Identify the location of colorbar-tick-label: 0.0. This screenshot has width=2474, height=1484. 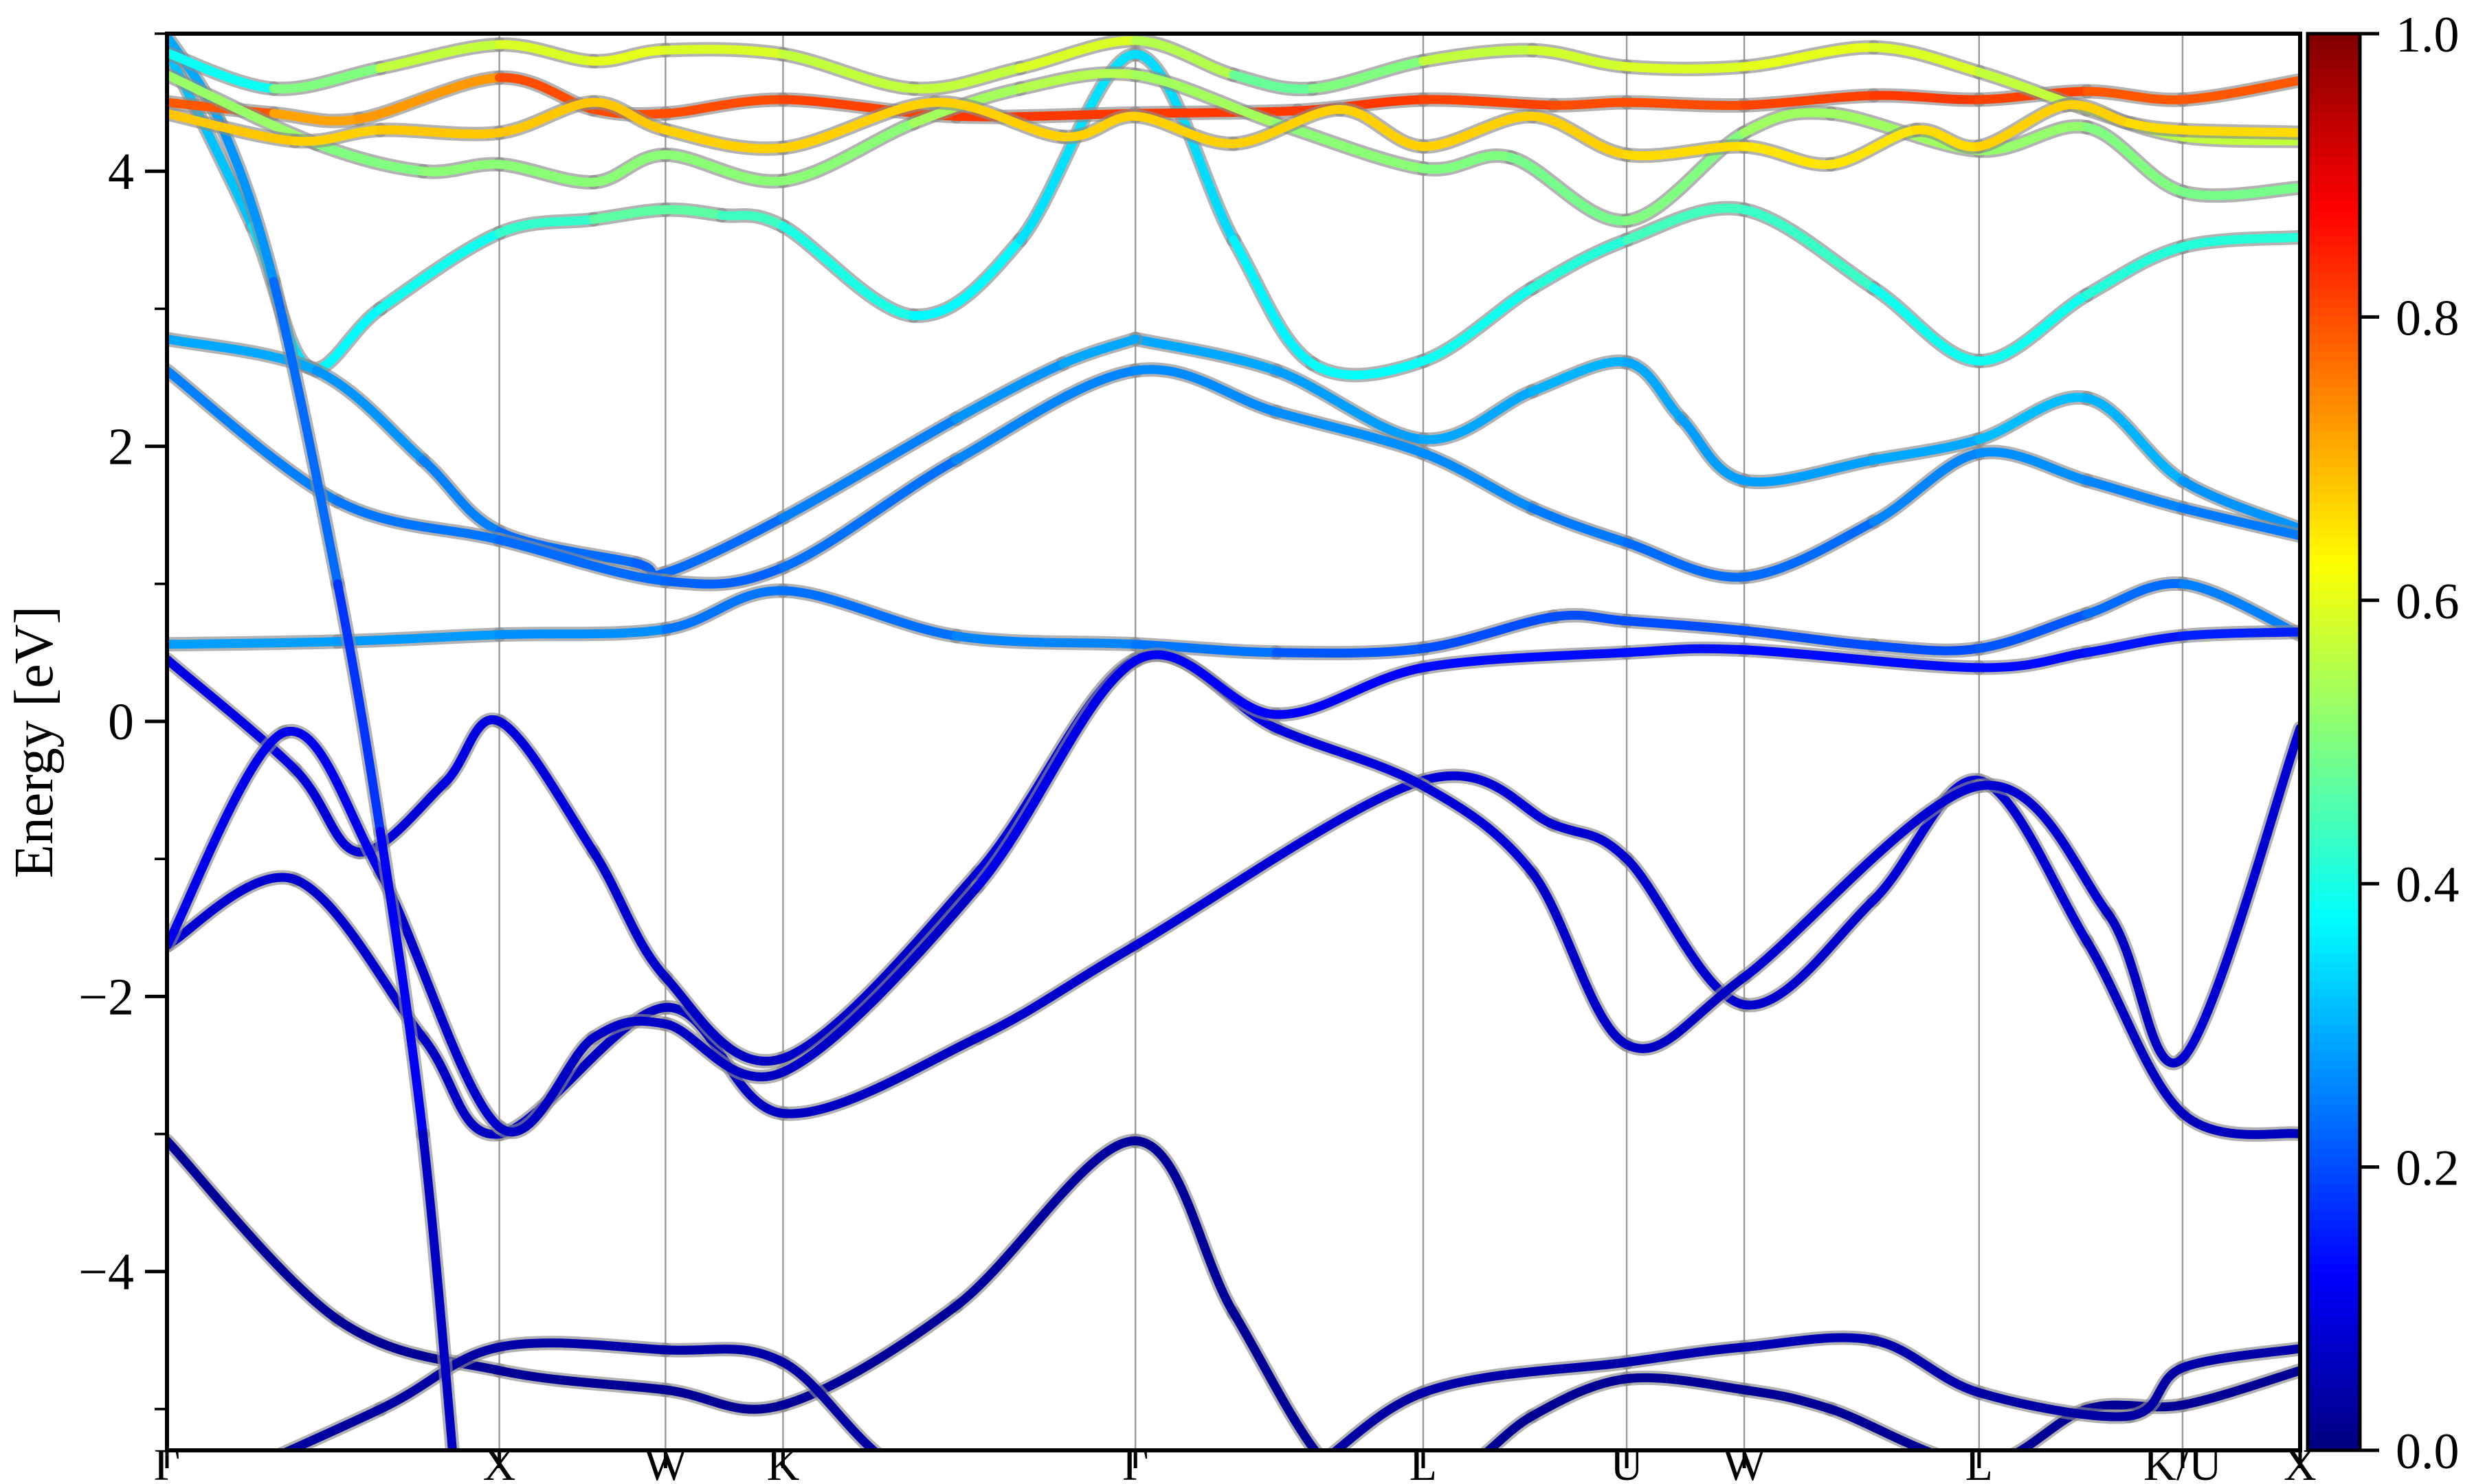
(2428, 1452).